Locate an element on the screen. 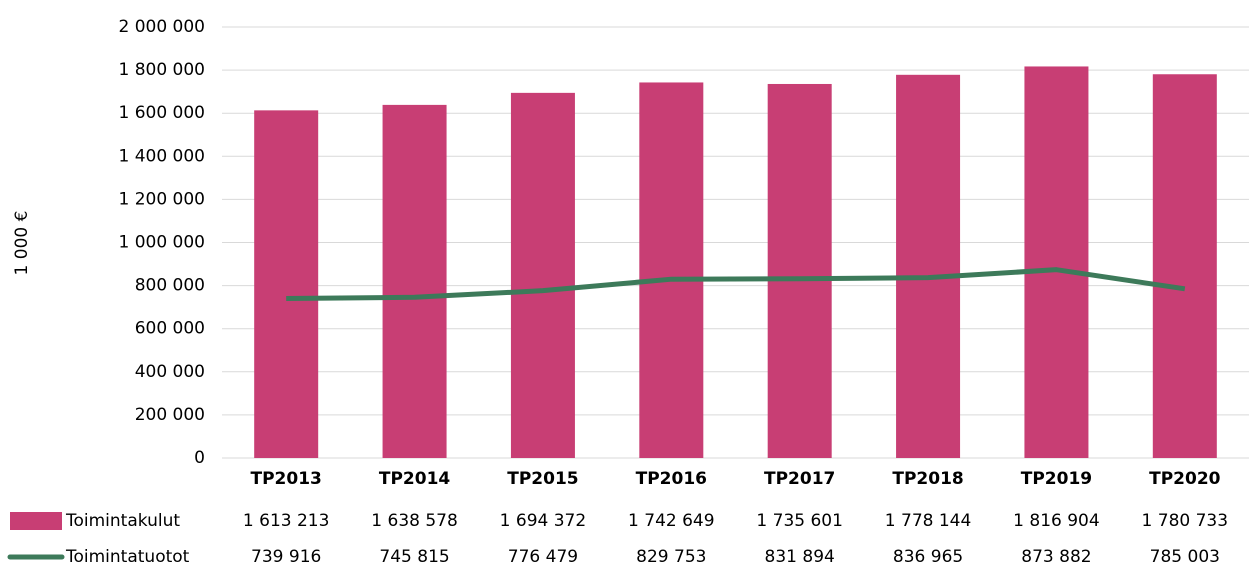 Image resolution: width=1249 pixels, height=573 pixels. table-value: 836 965 is located at coordinates (928, 557).